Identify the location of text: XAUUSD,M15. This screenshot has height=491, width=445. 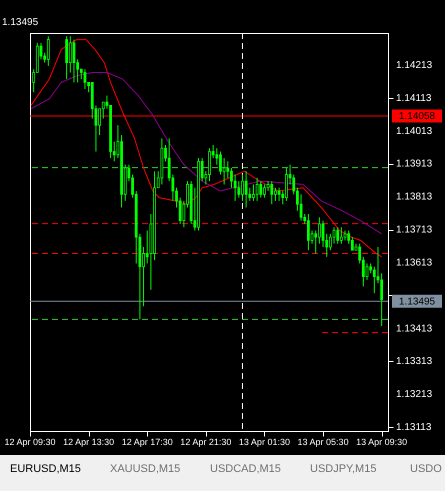
(145, 469).